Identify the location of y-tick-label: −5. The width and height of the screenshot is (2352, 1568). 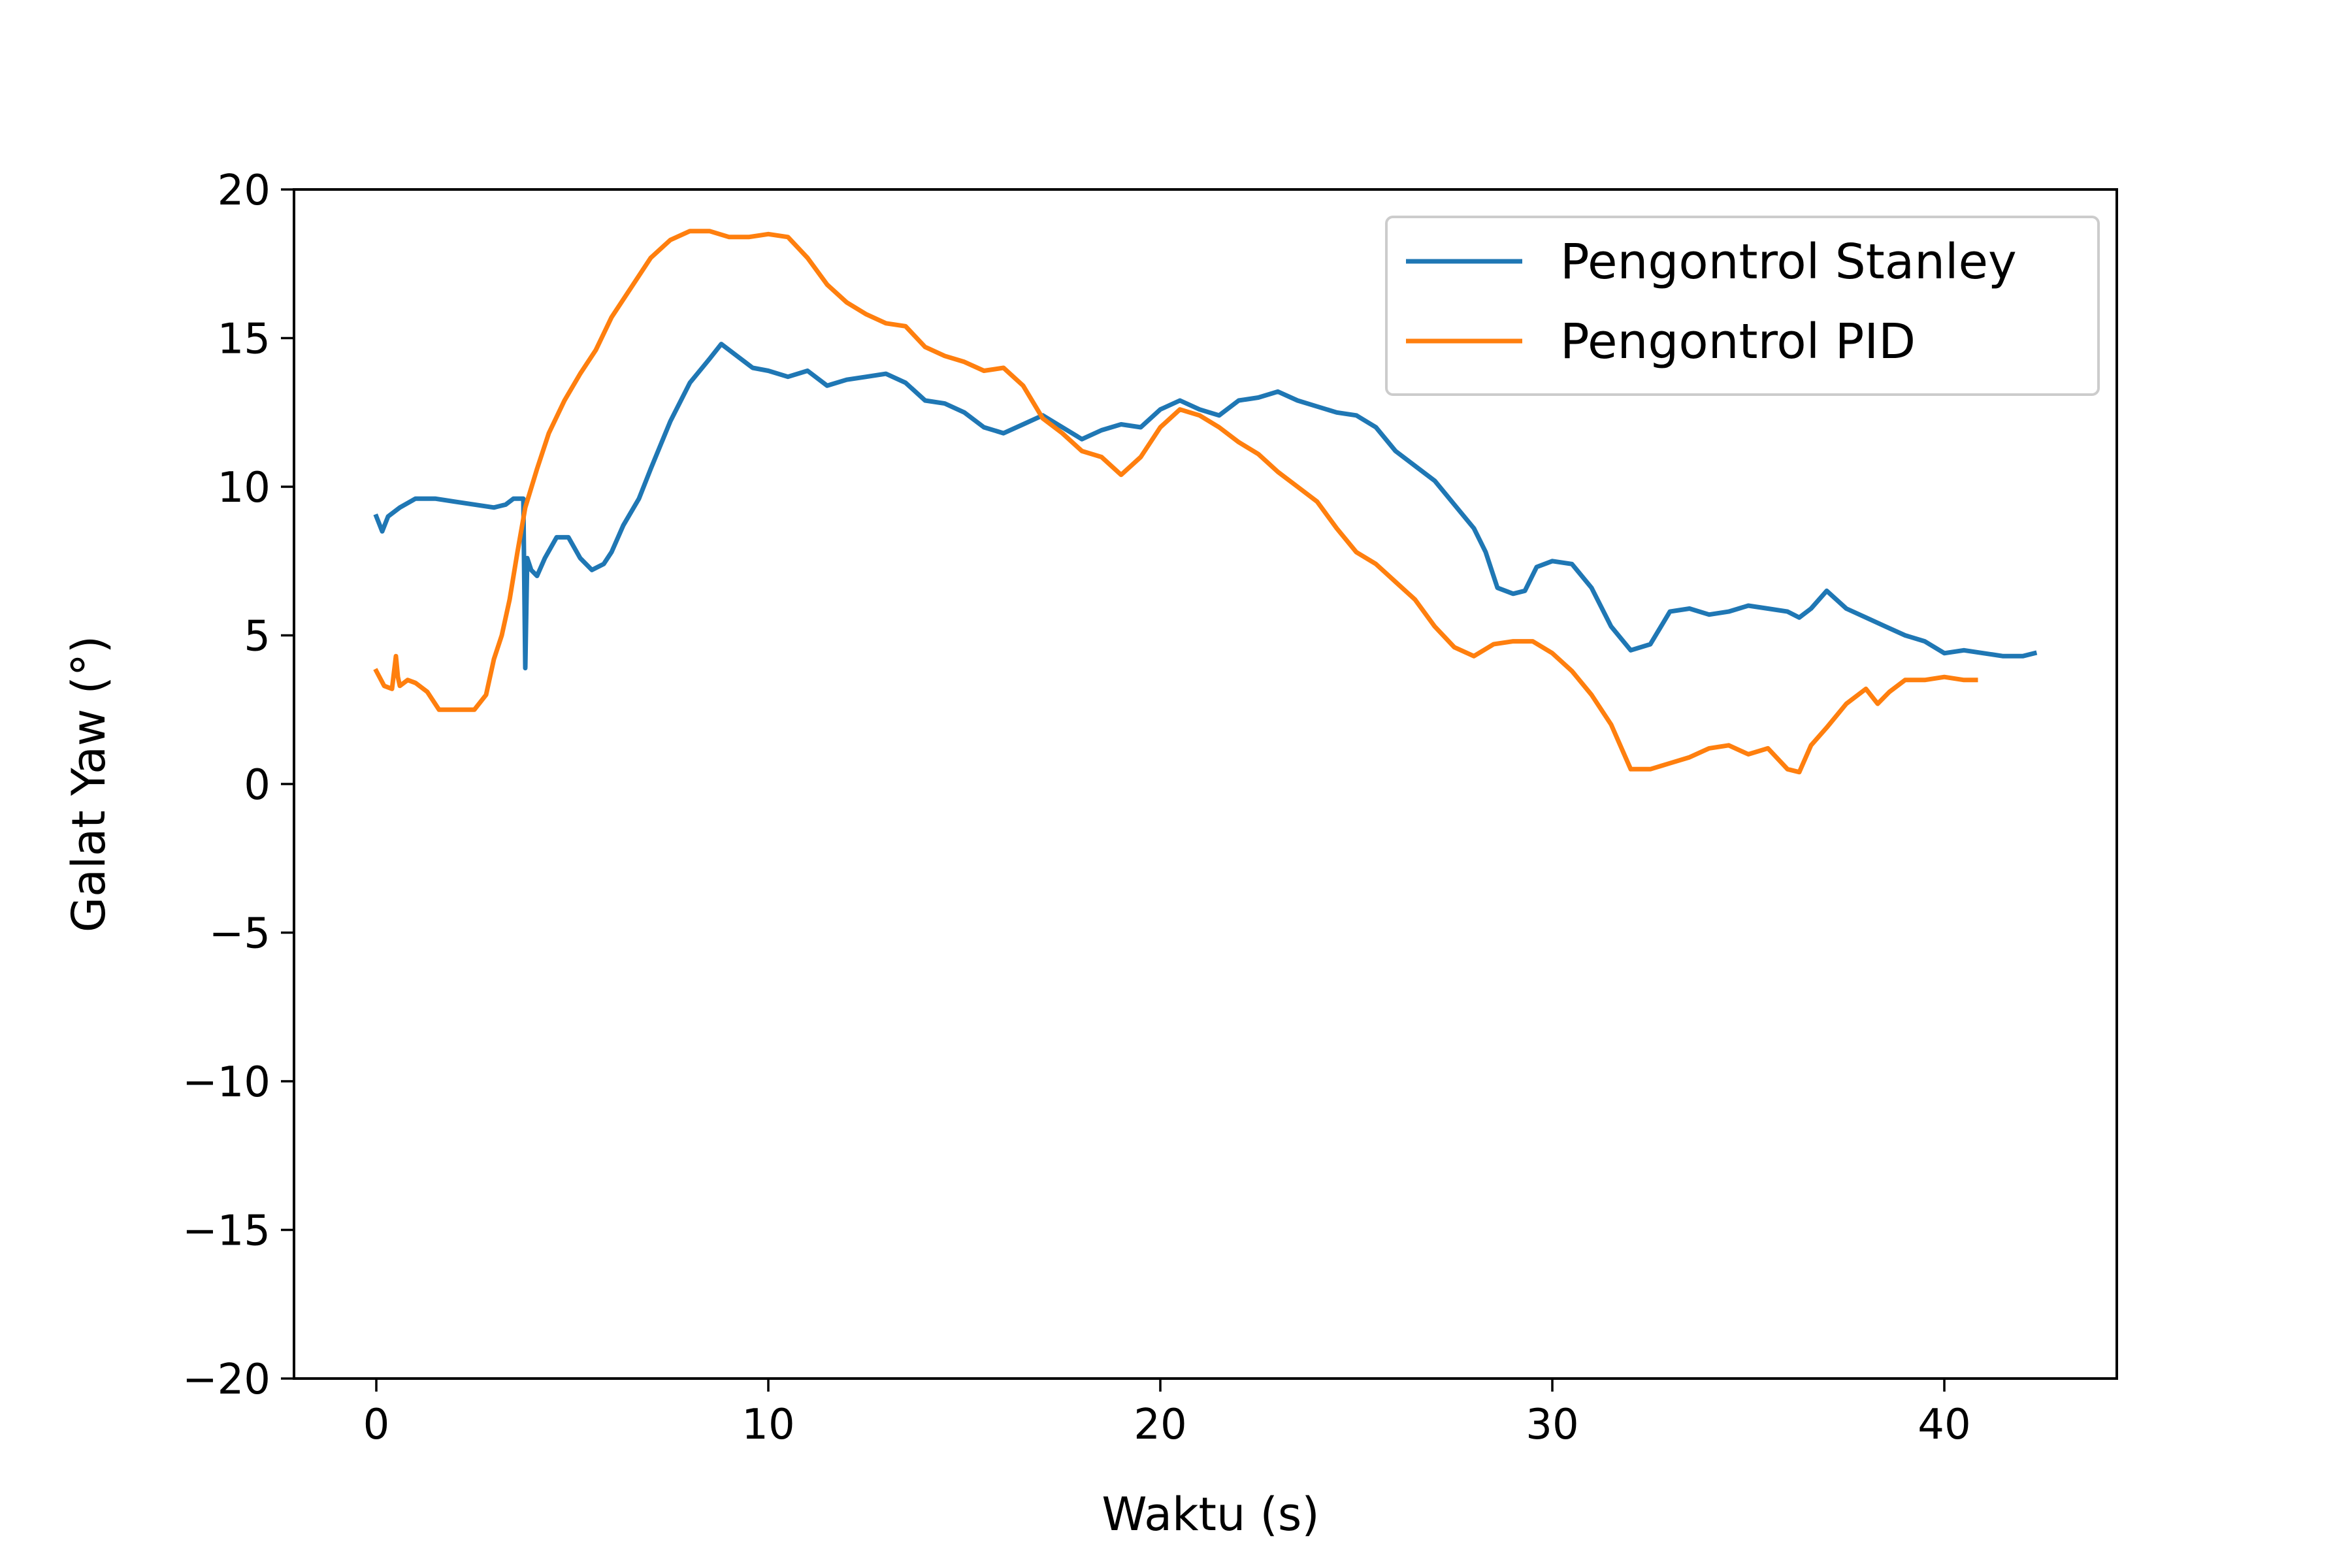
(239, 934).